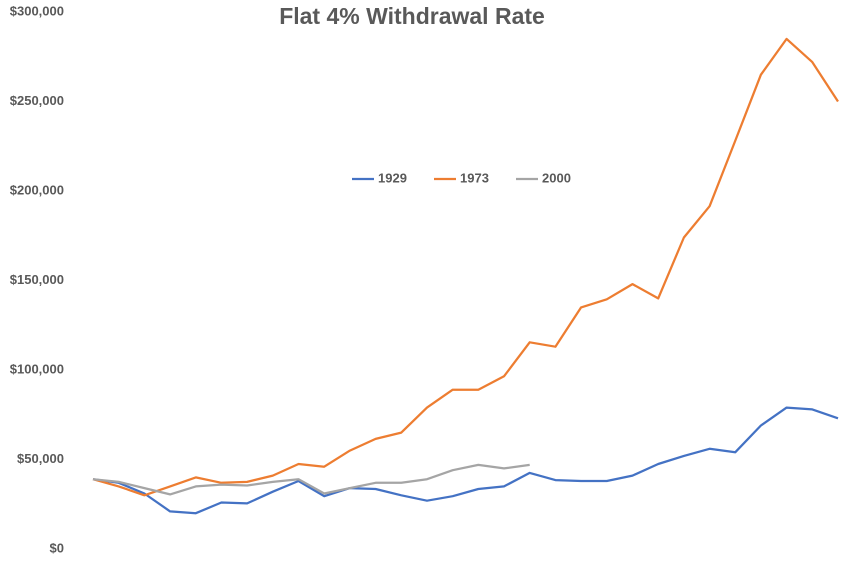 The height and width of the screenshot is (570, 857). What do you see at coordinates (37, 279) in the screenshot?
I see `y-tick-label: $150,000` at bounding box center [37, 279].